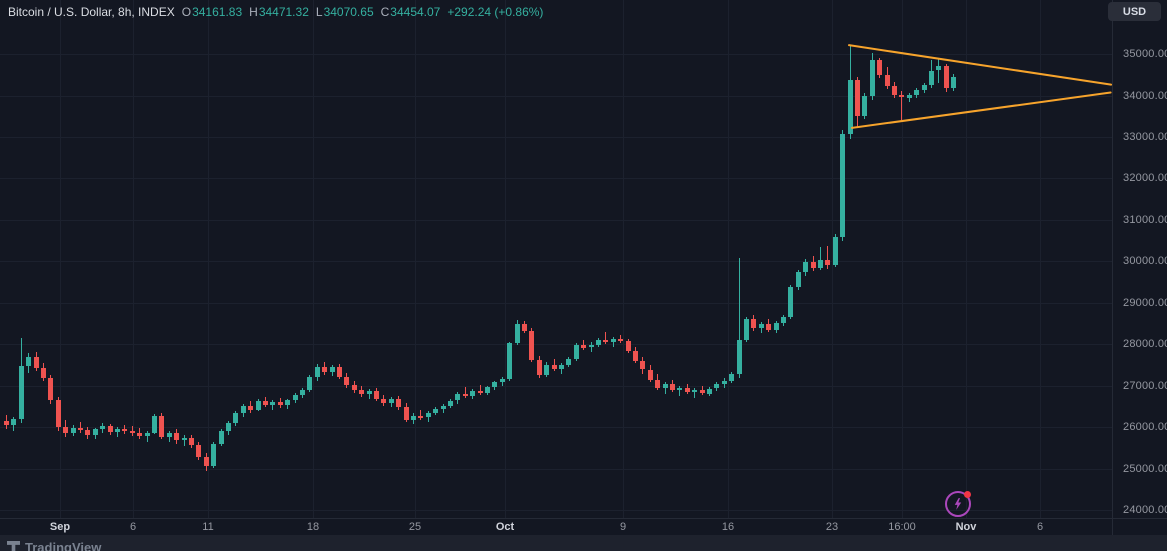 Image resolution: width=1167 pixels, height=551 pixels. Describe the element at coordinates (832, 527) in the screenshot. I see `time-label: 23` at that location.